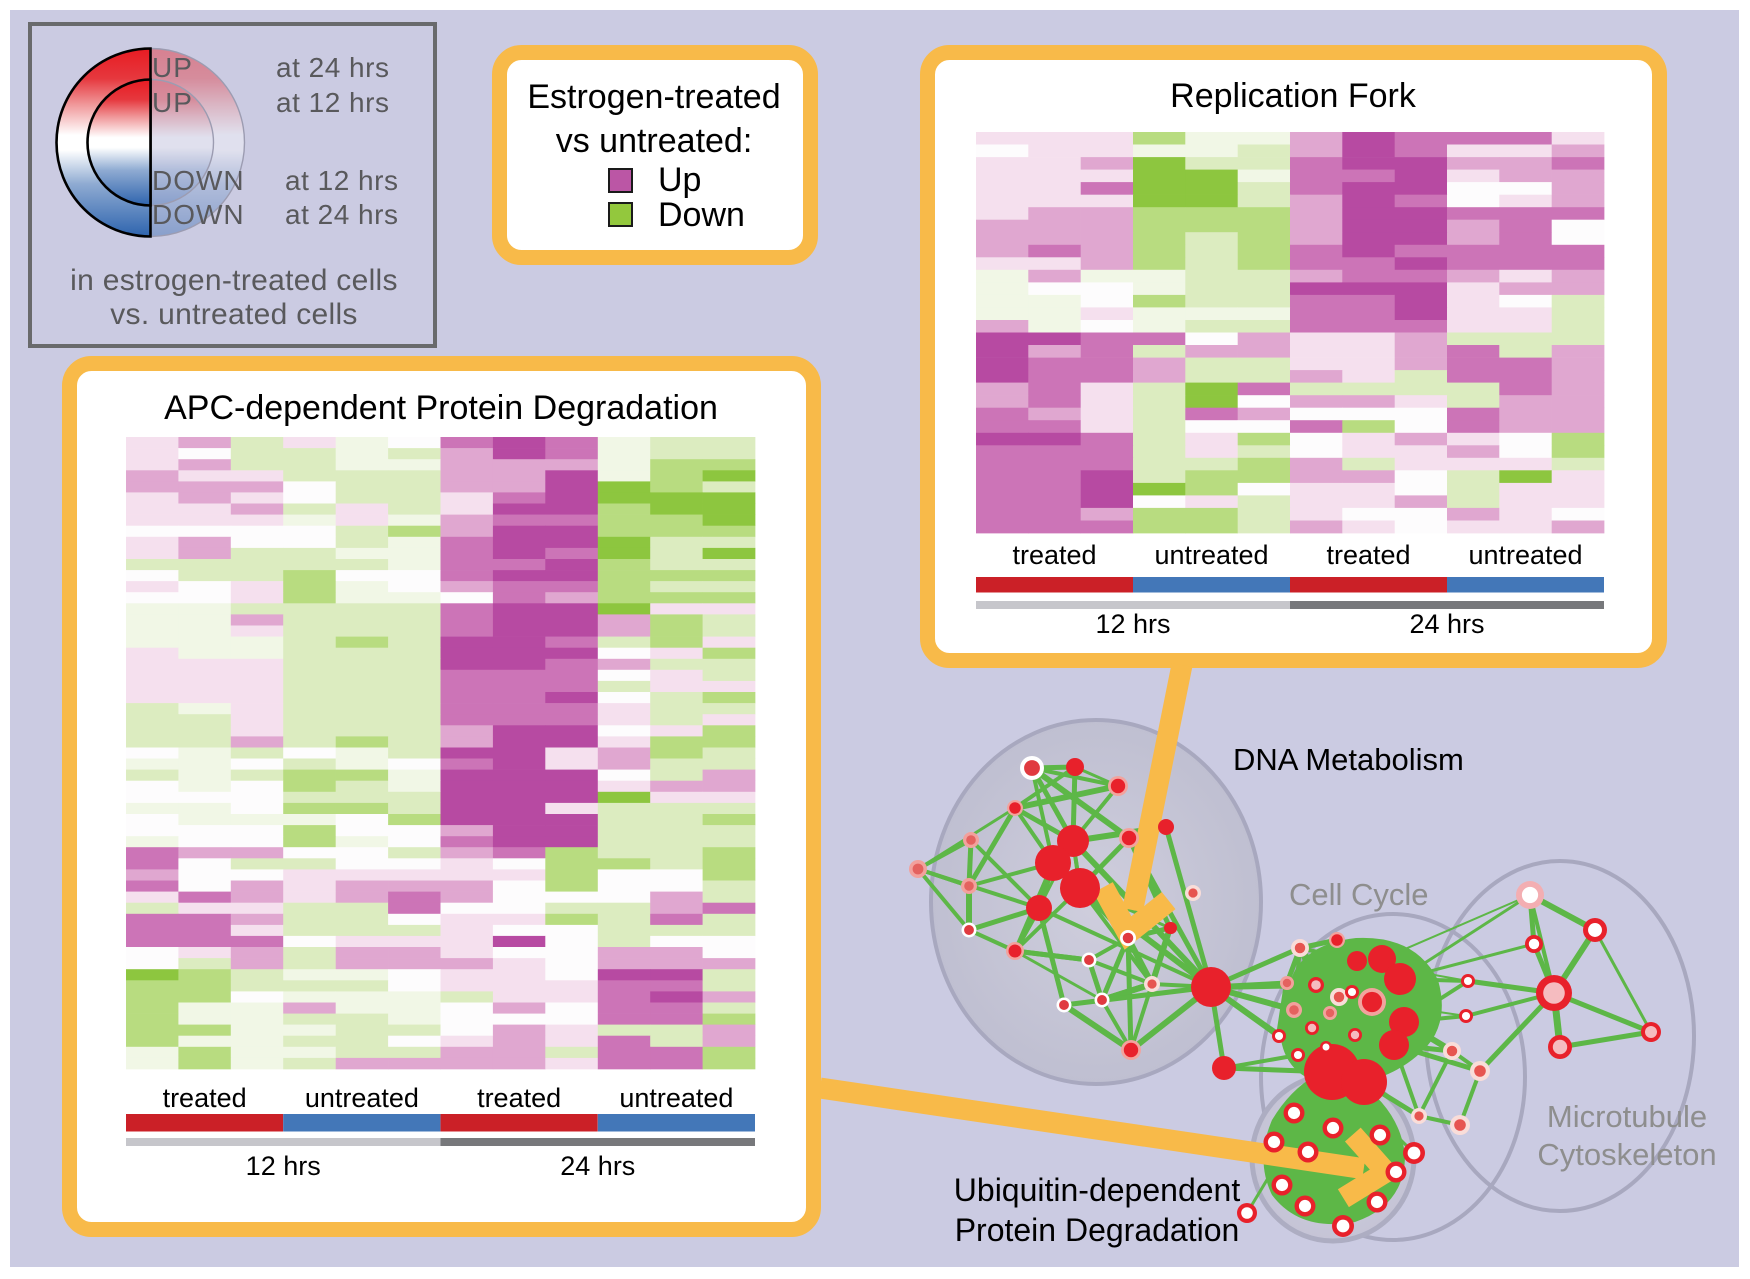  What do you see at coordinates (1097, 1190) in the screenshot?
I see `svg-text: Ubiquitin-dependent` at bounding box center [1097, 1190].